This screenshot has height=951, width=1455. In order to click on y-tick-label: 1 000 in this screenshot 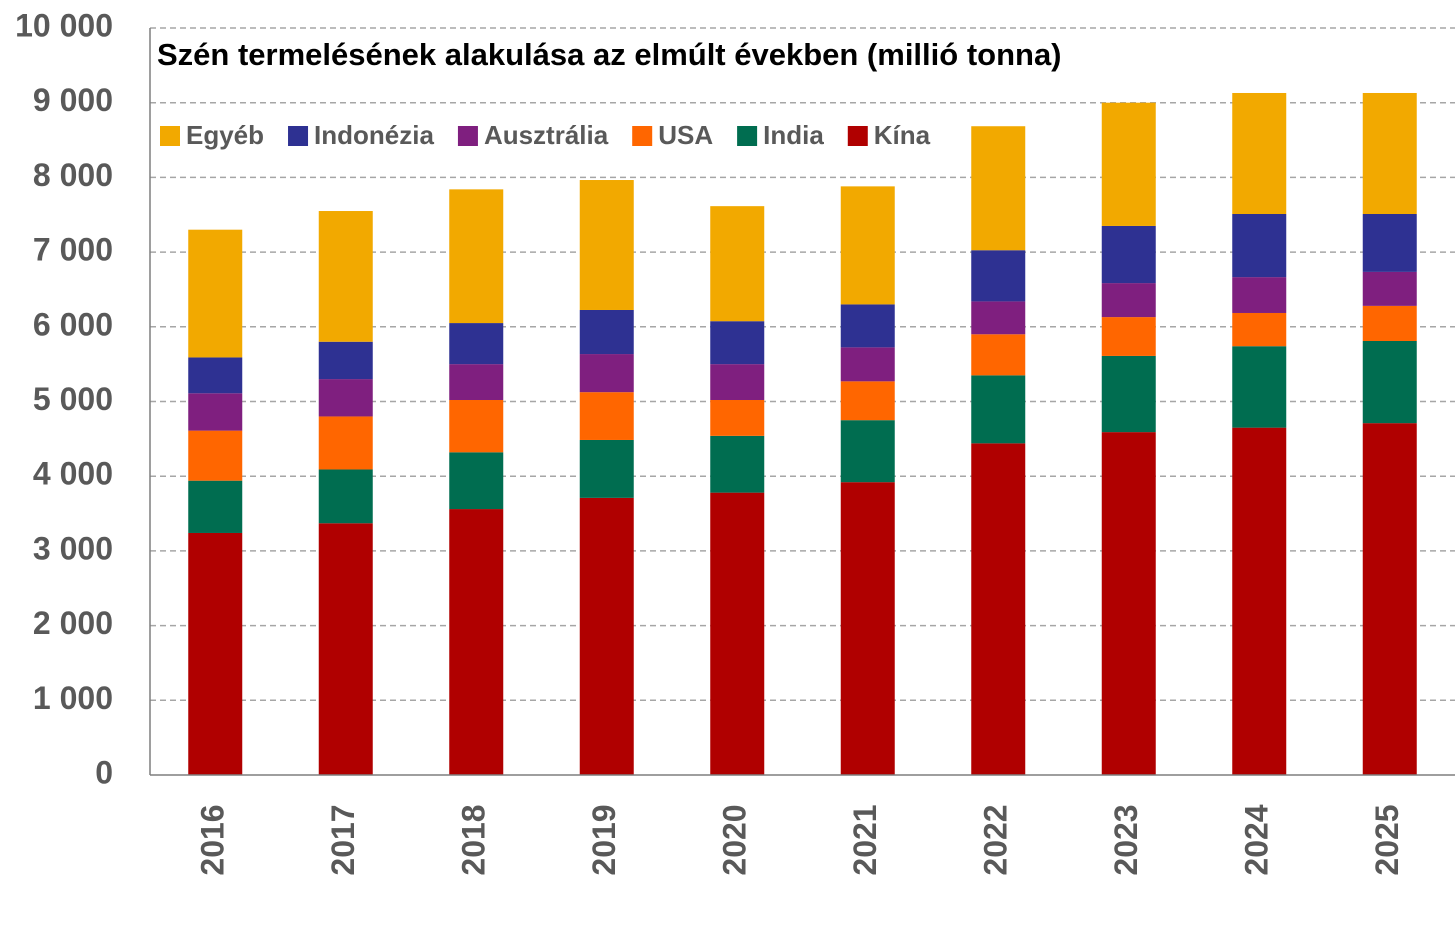, I will do `click(73, 698)`.